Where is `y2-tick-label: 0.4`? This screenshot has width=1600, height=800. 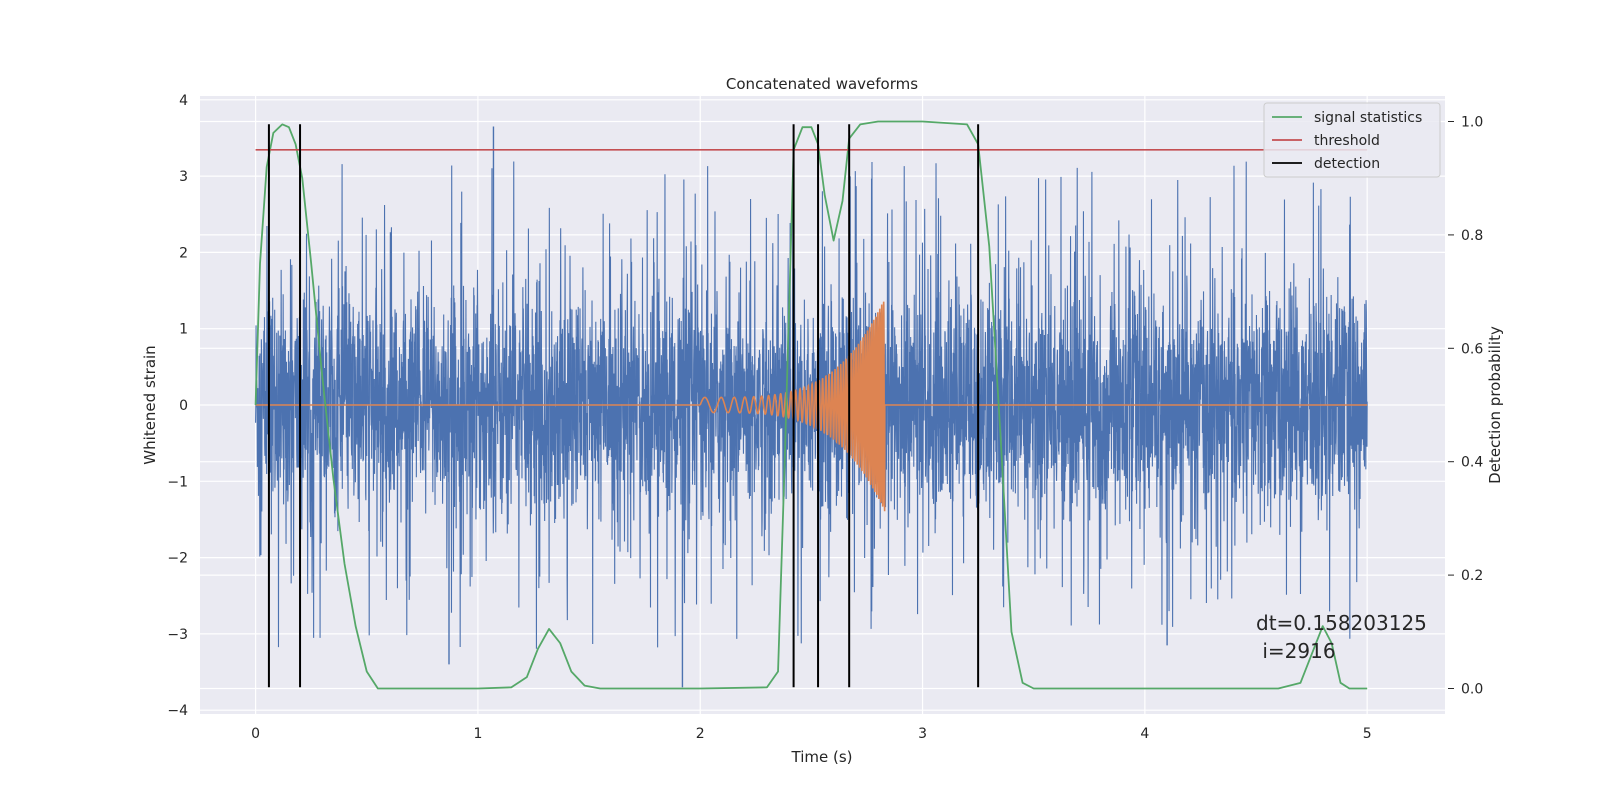 y2-tick-label: 0.4 is located at coordinates (1472, 463).